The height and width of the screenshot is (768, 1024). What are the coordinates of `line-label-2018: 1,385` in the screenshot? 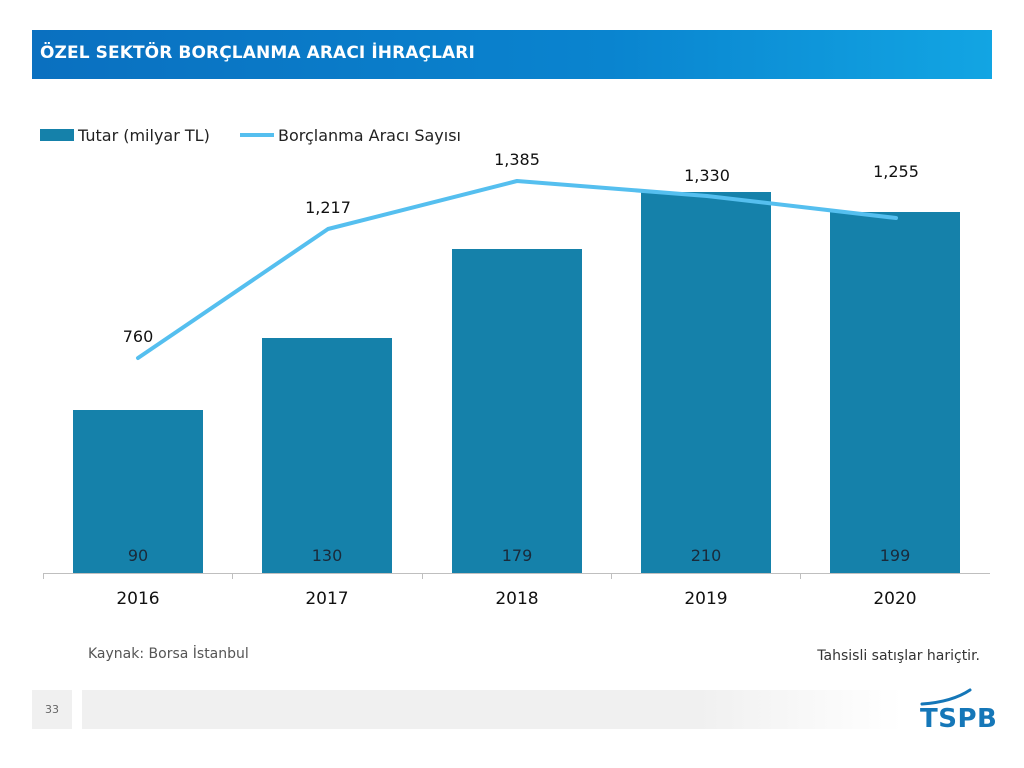 It's located at (517, 159).